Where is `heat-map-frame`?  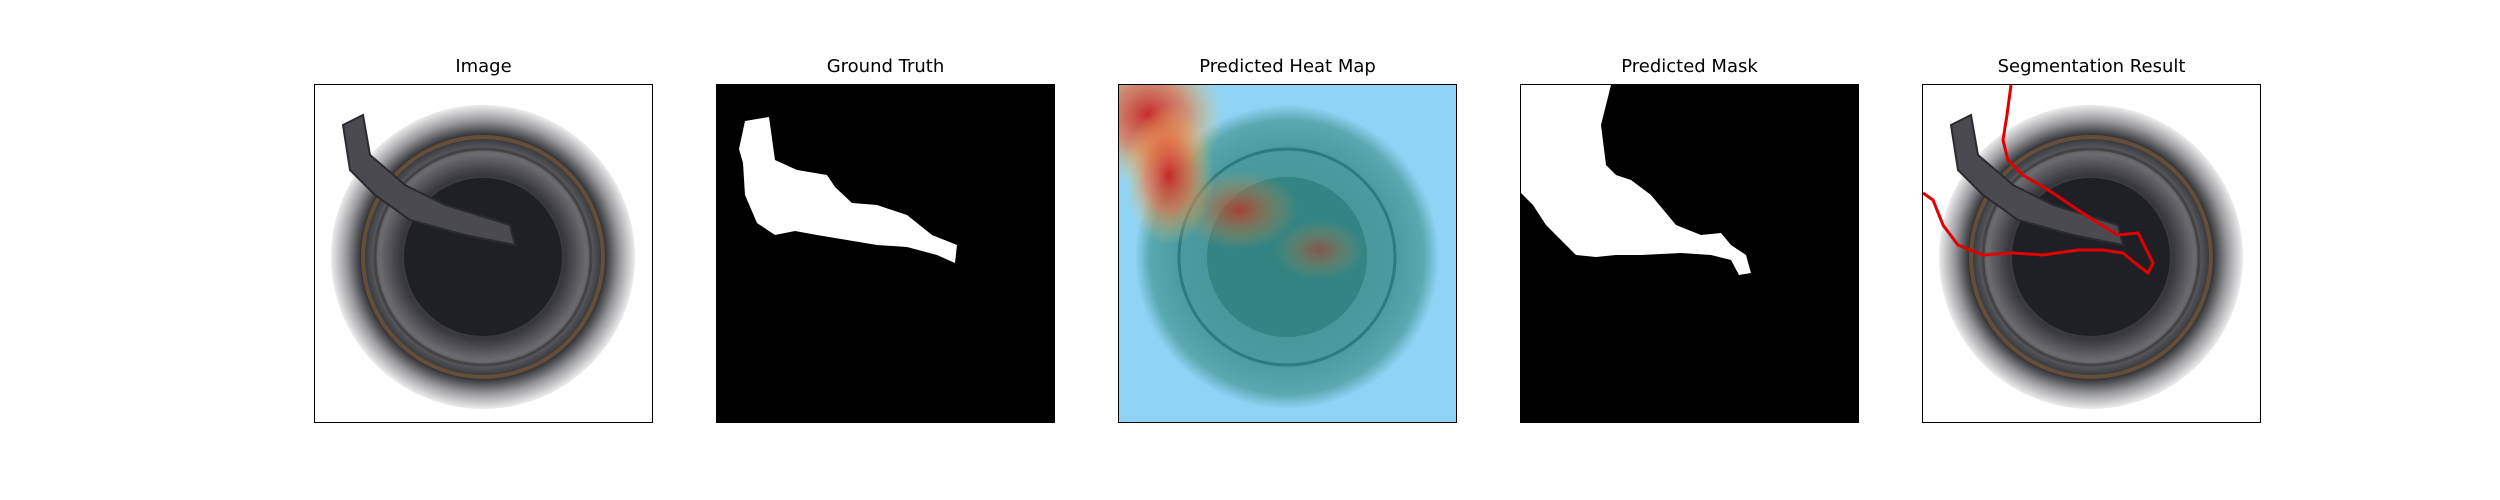 heat-map-frame is located at coordinates (1287, 253).